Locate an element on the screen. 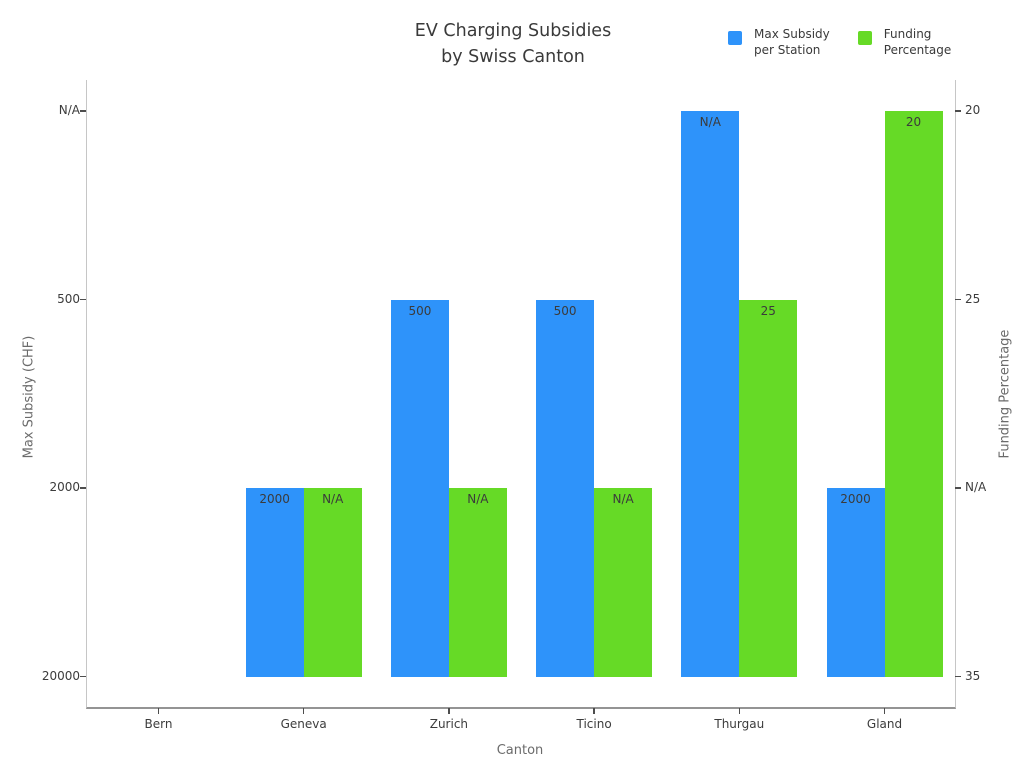  legend-item-max-subsidy: Max Subsidy per Station is located at coordinates (779, 42).